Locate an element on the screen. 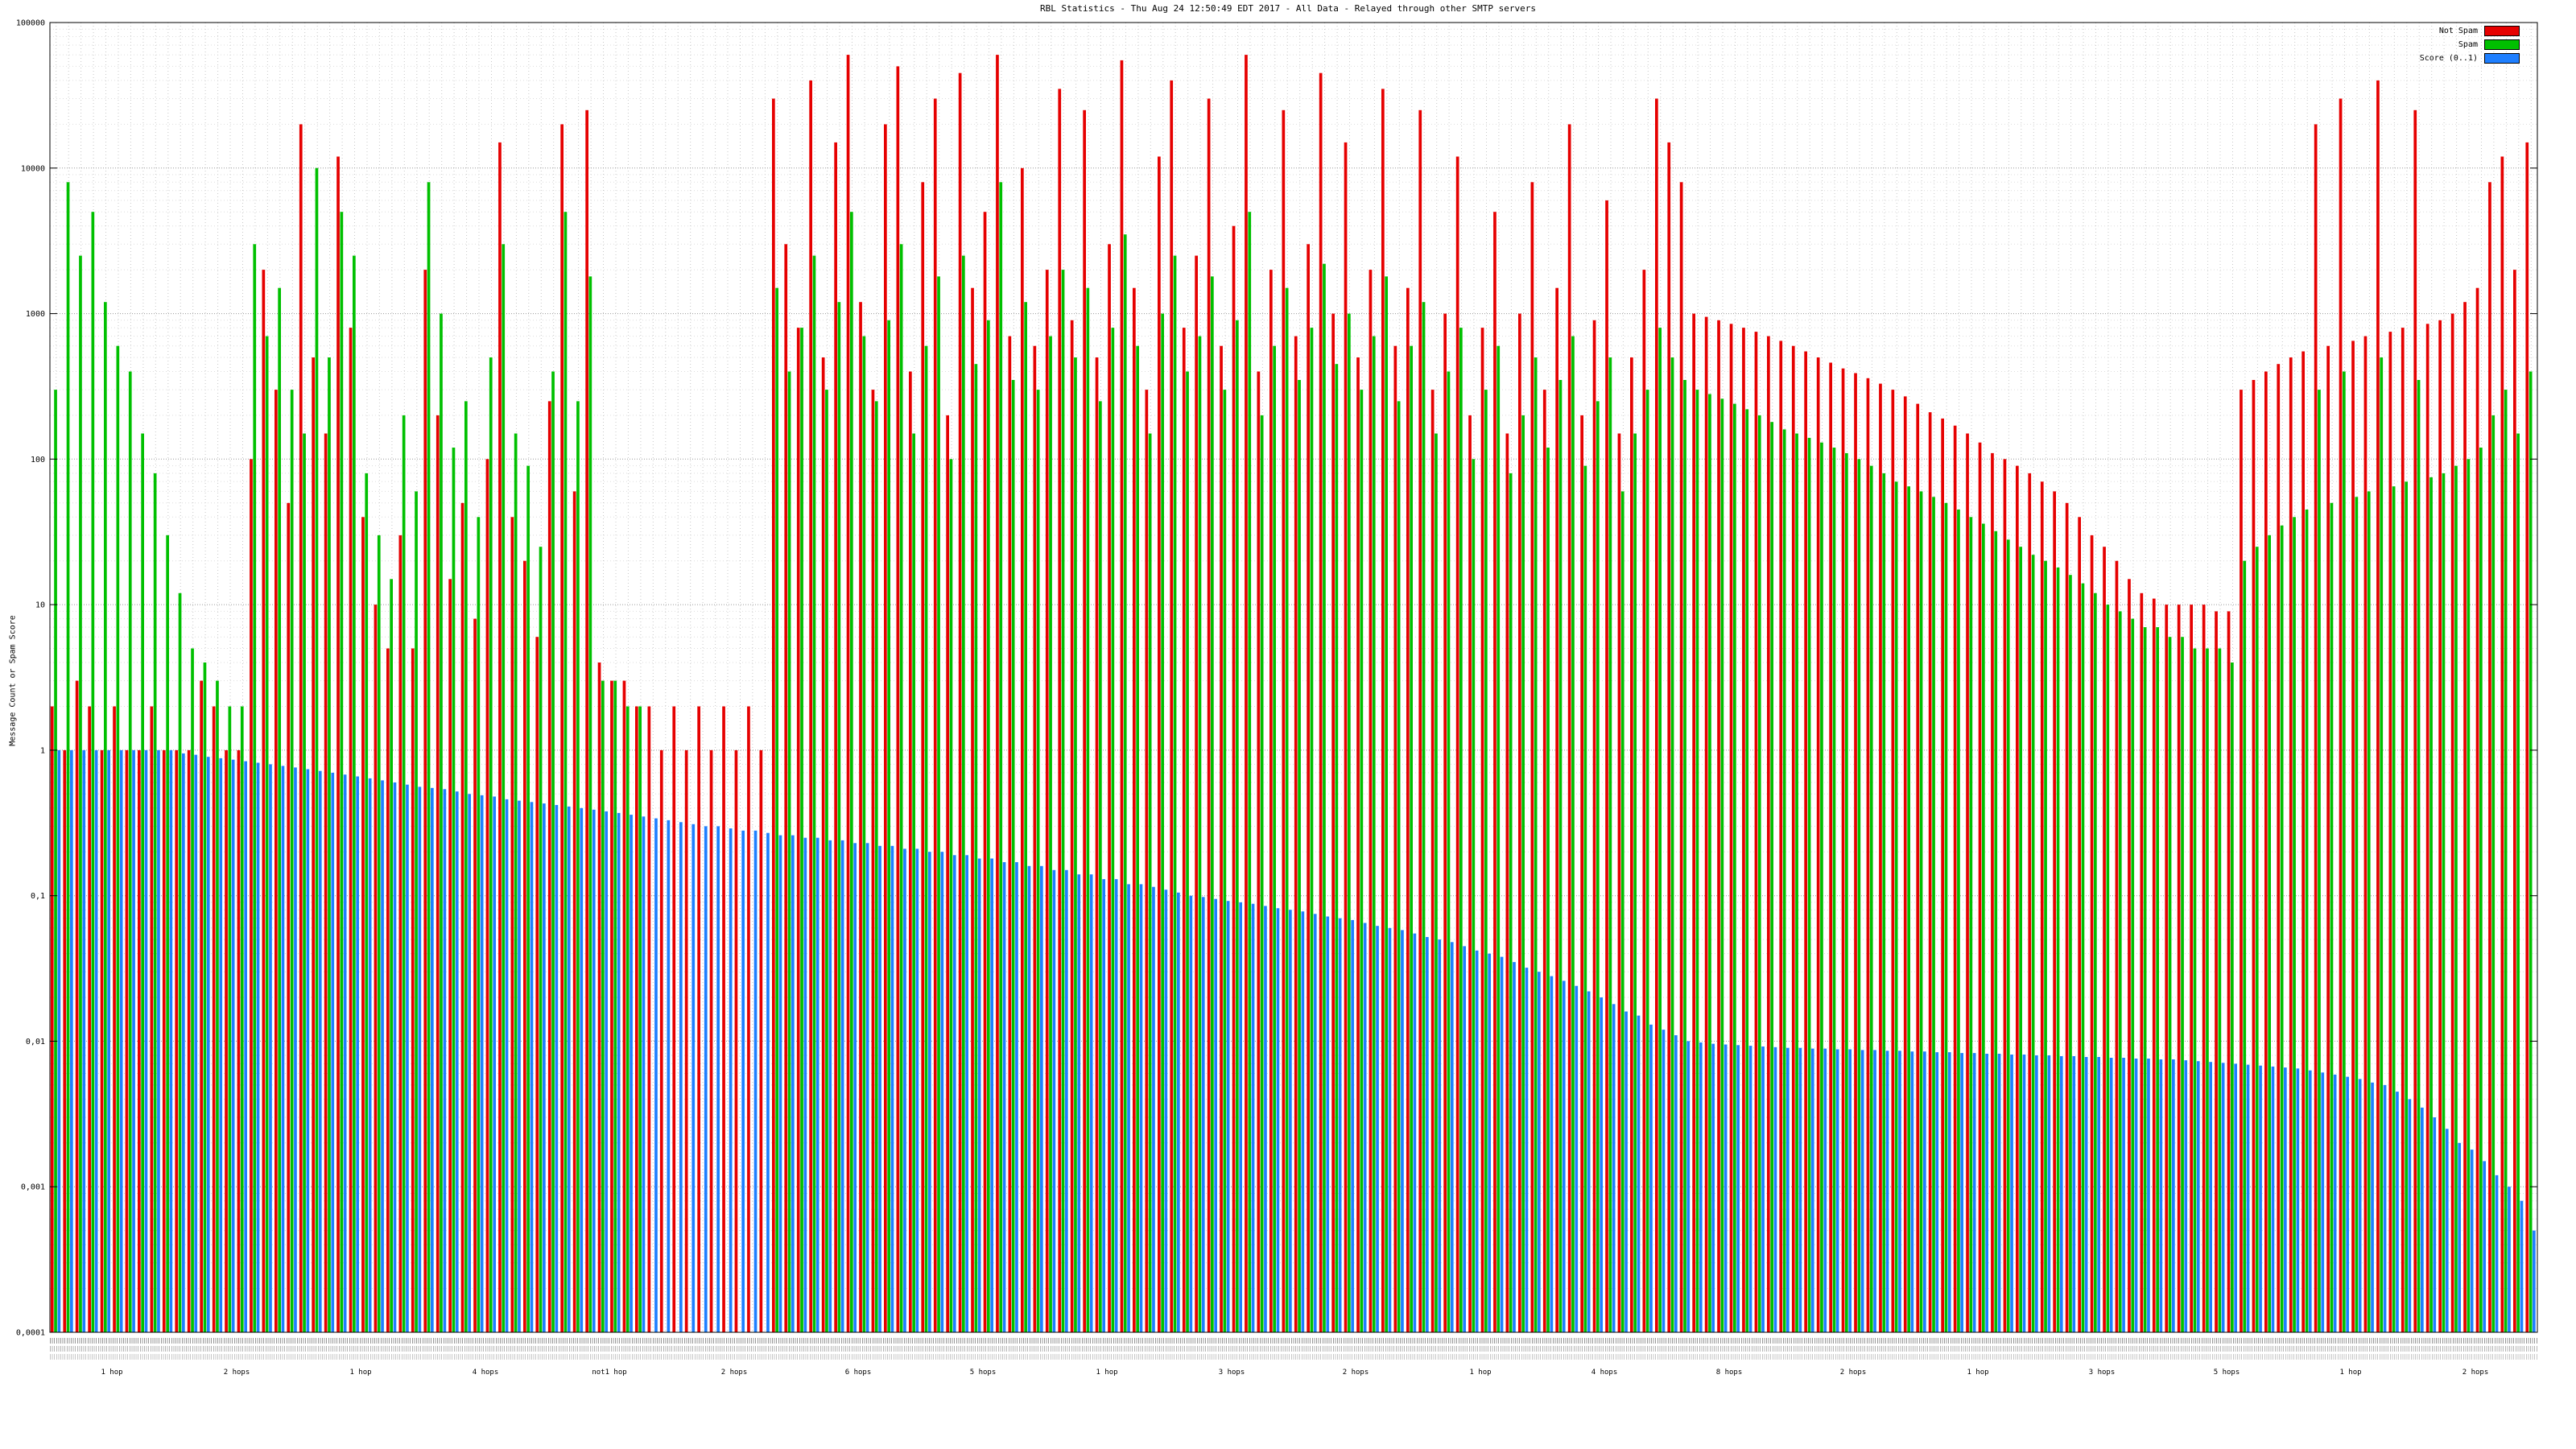 The height and width of the screenshot is (1449, 2576). hop-label: 2 hops is located at coordinates (2475, 1372).